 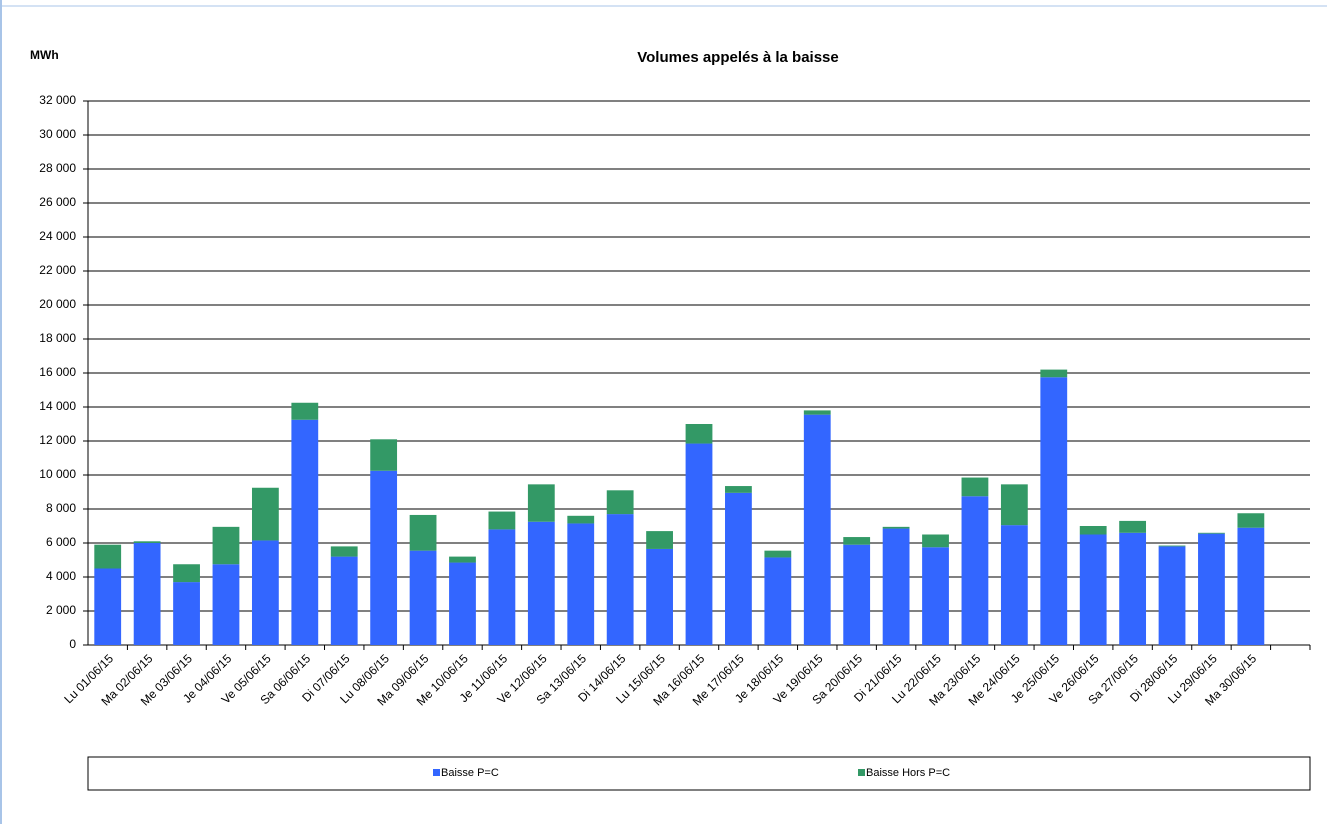 I want to click on y-tick-label: 28 000, so click(x=57, y=168).